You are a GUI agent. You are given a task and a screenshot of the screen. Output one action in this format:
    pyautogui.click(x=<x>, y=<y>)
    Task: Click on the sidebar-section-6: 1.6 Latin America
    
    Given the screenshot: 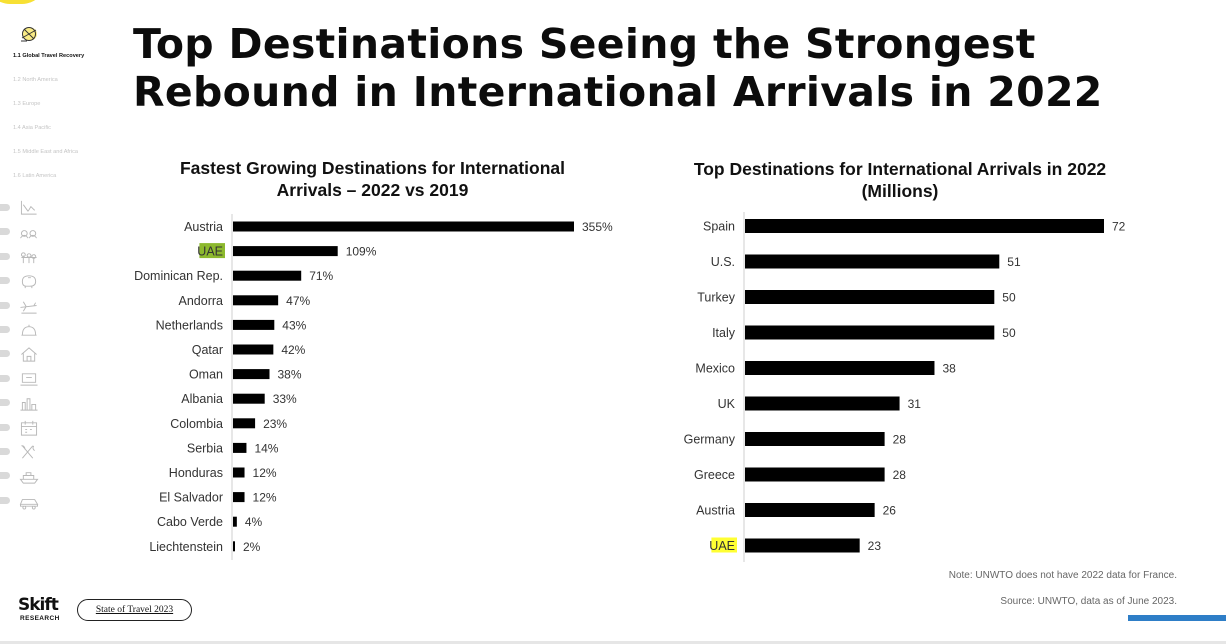 What is the action you would take?
    pyautogui.click(x=35, y=176)
    